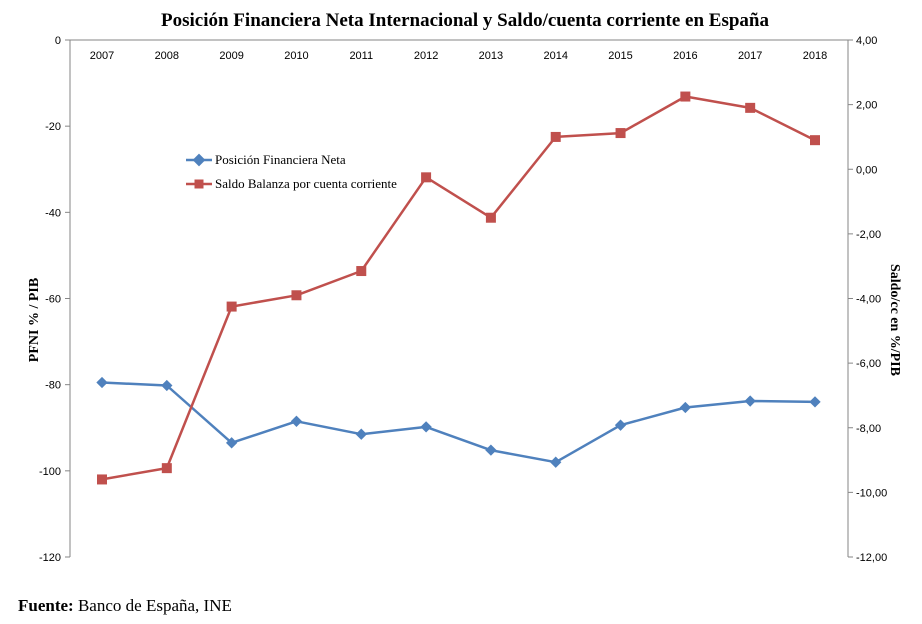 This screenshot has width=922, height=624. What do you see at coordinates (868, 364) in the screenshot?
I see `right-tick-label: -6,00` at bounding box center [868, 364].